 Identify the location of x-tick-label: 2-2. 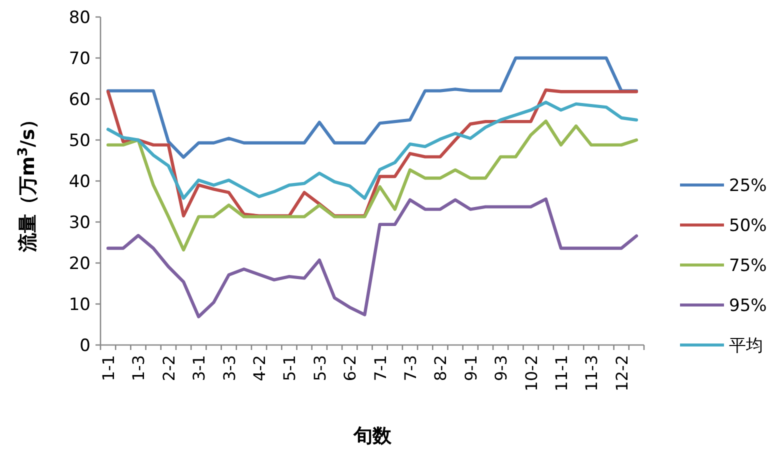
(168, 368).